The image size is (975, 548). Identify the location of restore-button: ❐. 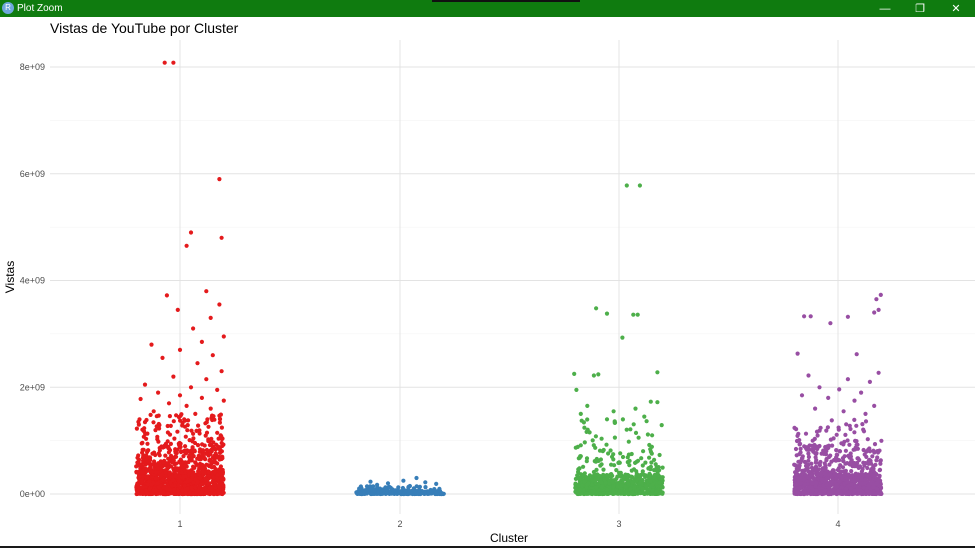
(920, 9).